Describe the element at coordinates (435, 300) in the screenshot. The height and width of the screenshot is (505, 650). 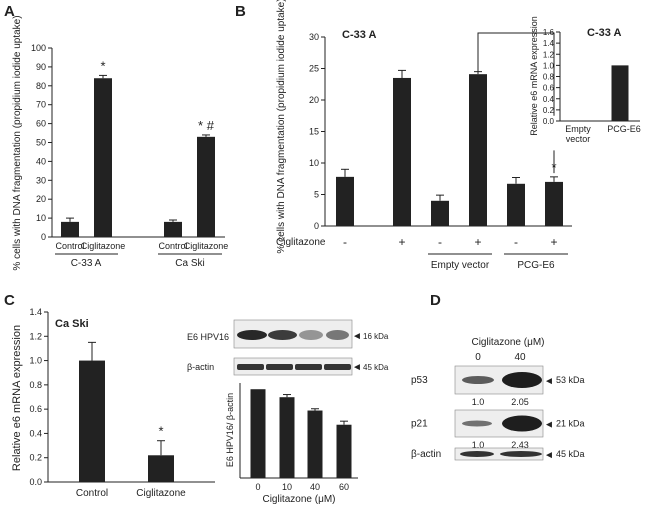
I see `panel-letter-d: D` at that location.